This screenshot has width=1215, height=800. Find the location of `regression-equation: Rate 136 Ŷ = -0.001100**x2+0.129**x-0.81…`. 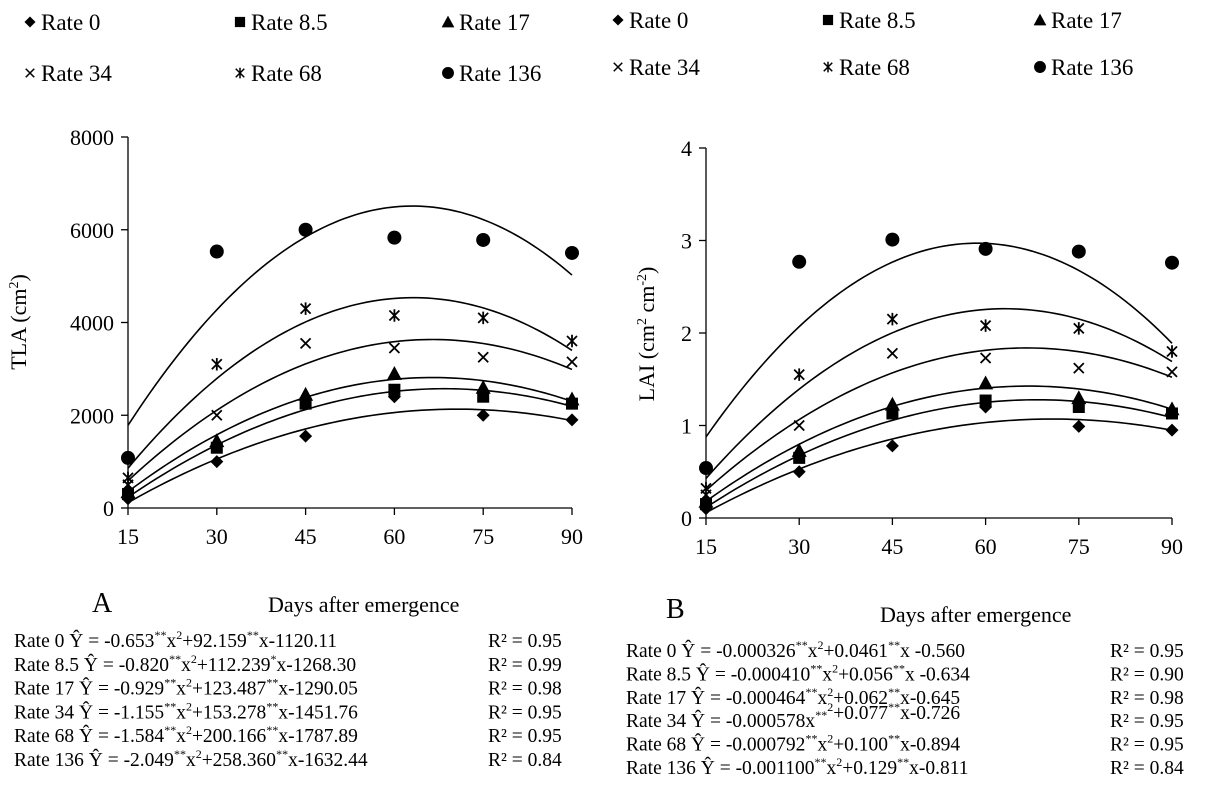

regression-equation: Rate 136 Ŷ = -0.001100**x2+0.129**x-0.81… is located at coordinates (797, 767).